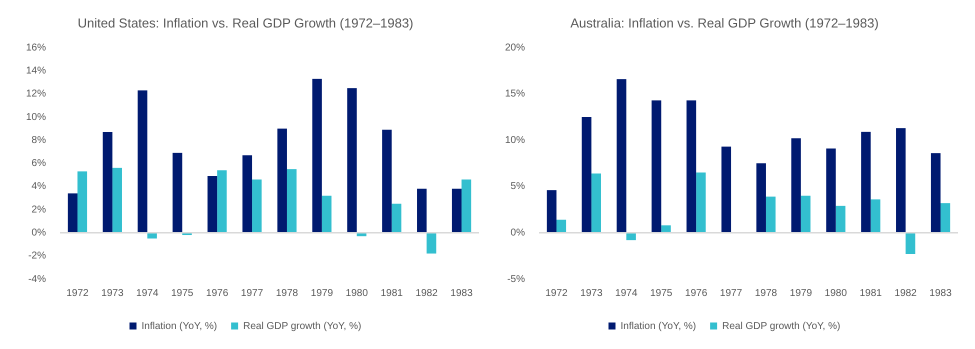  What do you see at coordinates (724, 22) in the screenshot?
I see `chart-title: Australia: Inflation vs. Real GDP Growth (1972–1983)` at bounding box center [724, 22].